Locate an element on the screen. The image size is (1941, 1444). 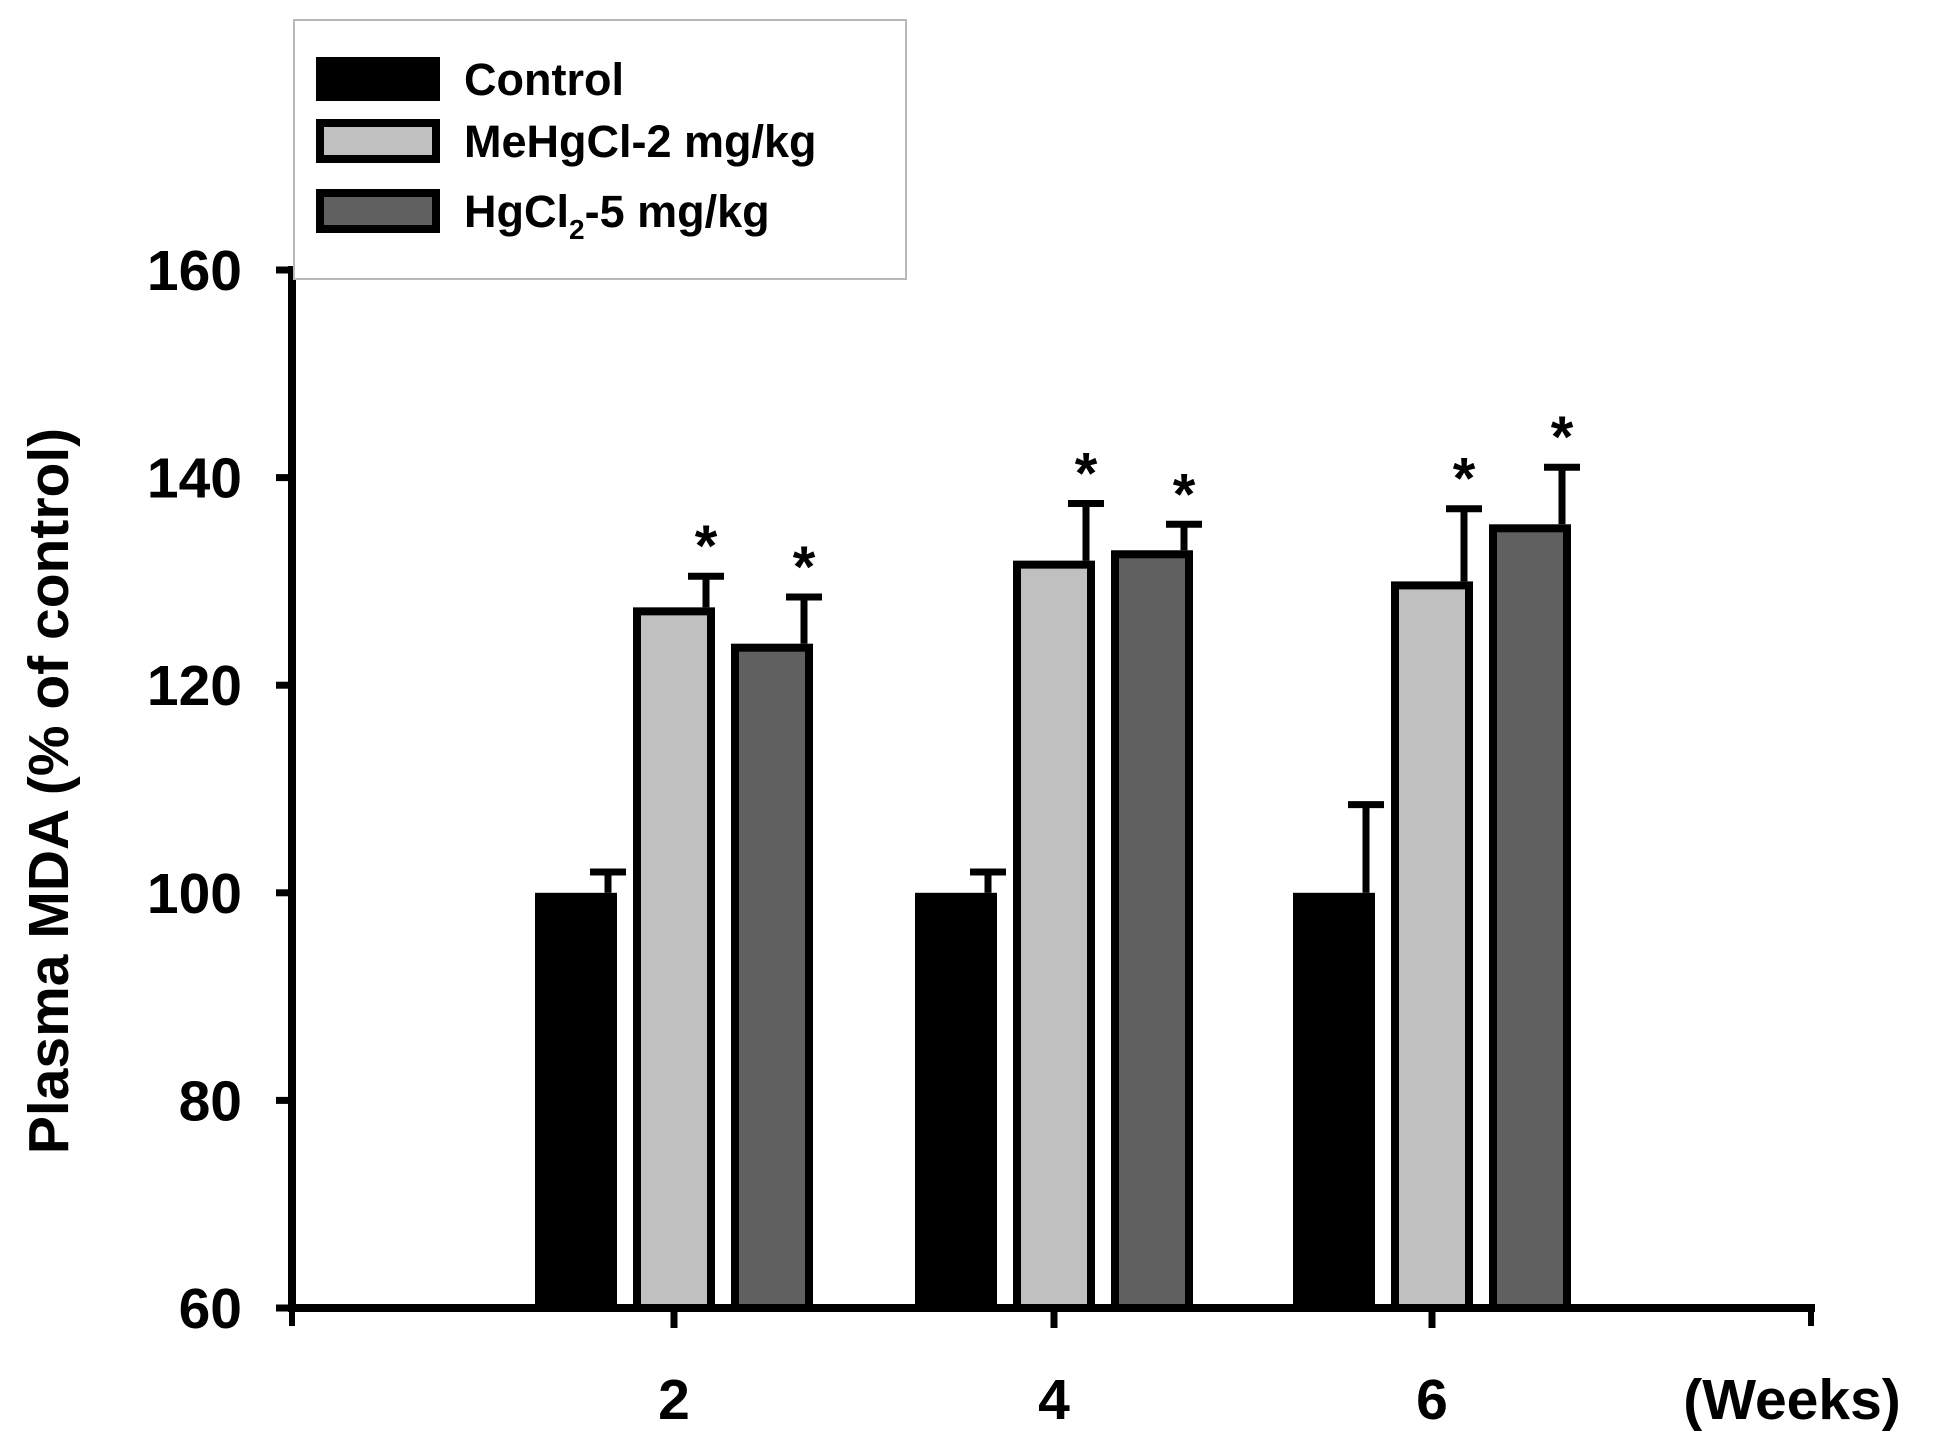
y-tick-label: 80 is located at coordinates (210, 1101).